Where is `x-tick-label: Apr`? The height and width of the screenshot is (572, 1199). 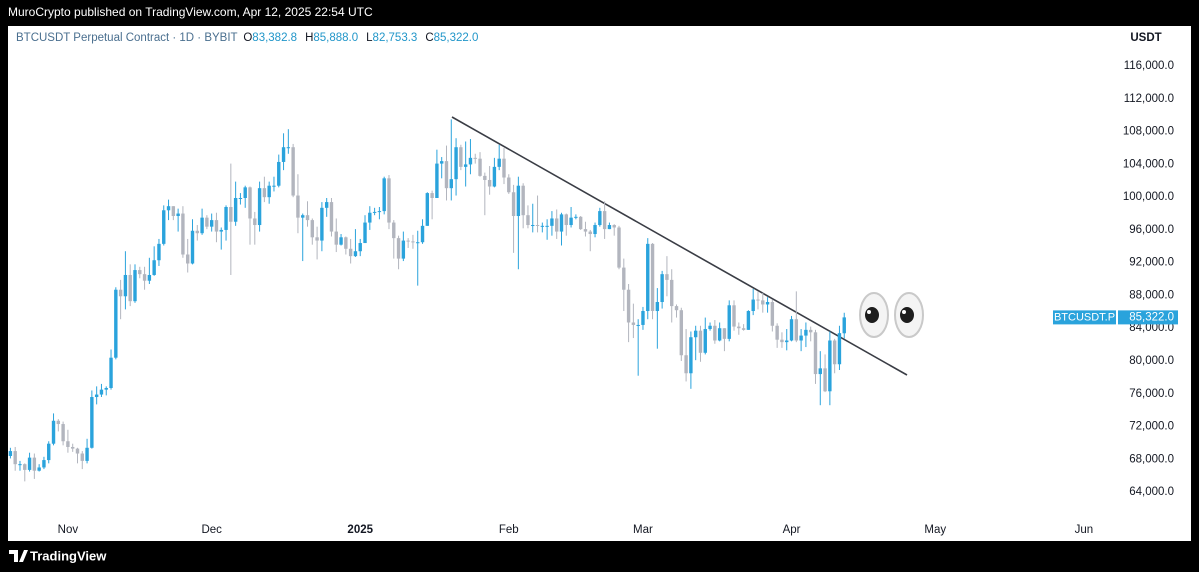
x-tick-label: Apr is located at coordinates (792, 530).